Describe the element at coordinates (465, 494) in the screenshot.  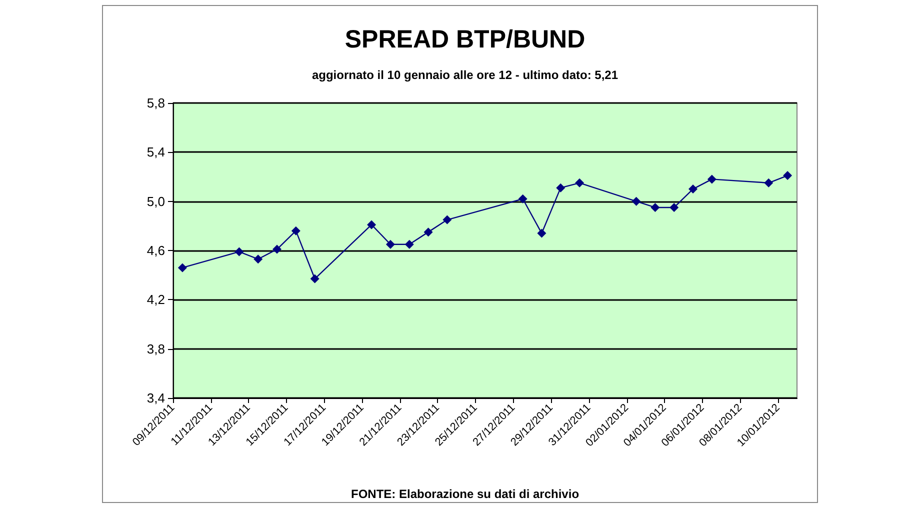
I see `source-note: FONTE: Elaborazione su dati di archivio` at that location.